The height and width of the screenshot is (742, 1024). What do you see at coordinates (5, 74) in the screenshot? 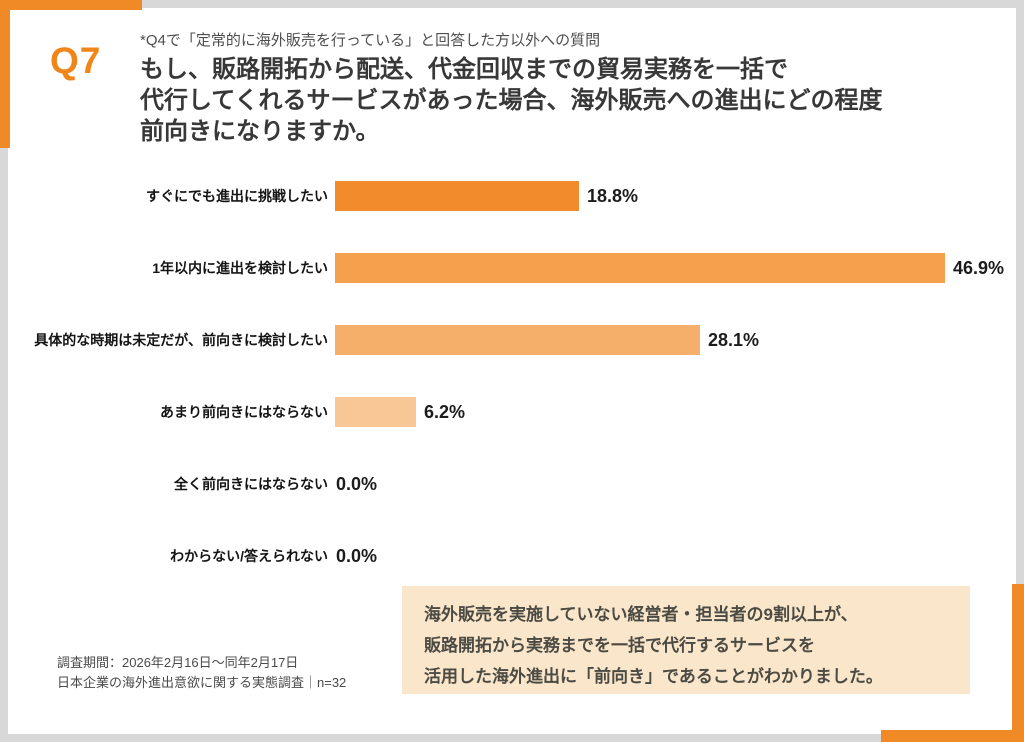
I see `top-left-corner-vertical-bar` at bounding box center [5, 74].